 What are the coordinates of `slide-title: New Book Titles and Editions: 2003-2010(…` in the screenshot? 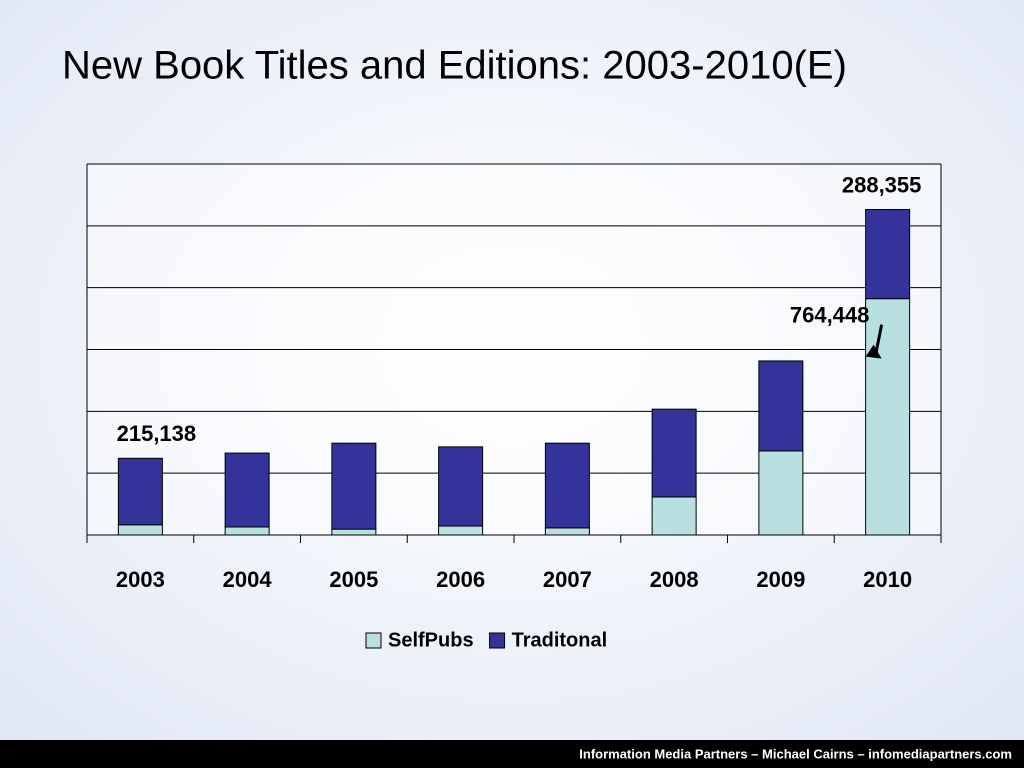 It's located at (454, 66).